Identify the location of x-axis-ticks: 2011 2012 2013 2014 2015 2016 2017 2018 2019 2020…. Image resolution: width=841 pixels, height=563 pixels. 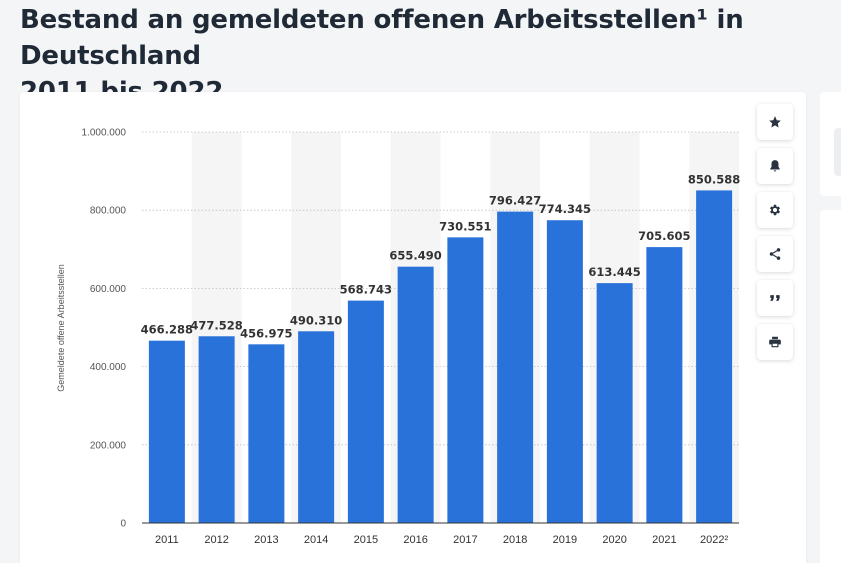
(441, 540).